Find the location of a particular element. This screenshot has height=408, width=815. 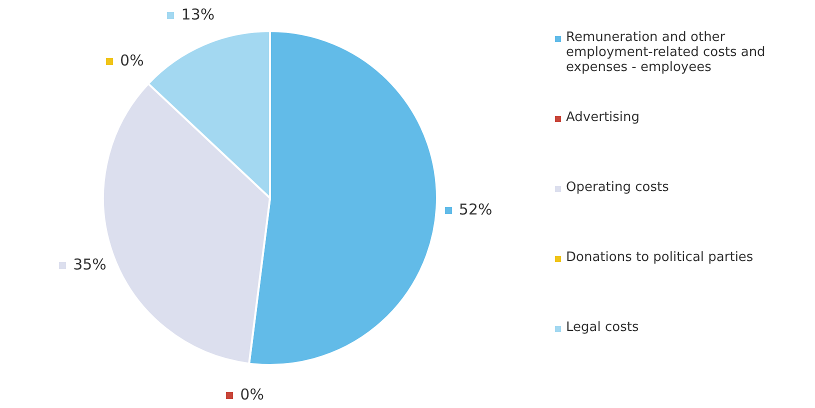

legend-label: Donations to political parties is located at coordinates (660, 257).